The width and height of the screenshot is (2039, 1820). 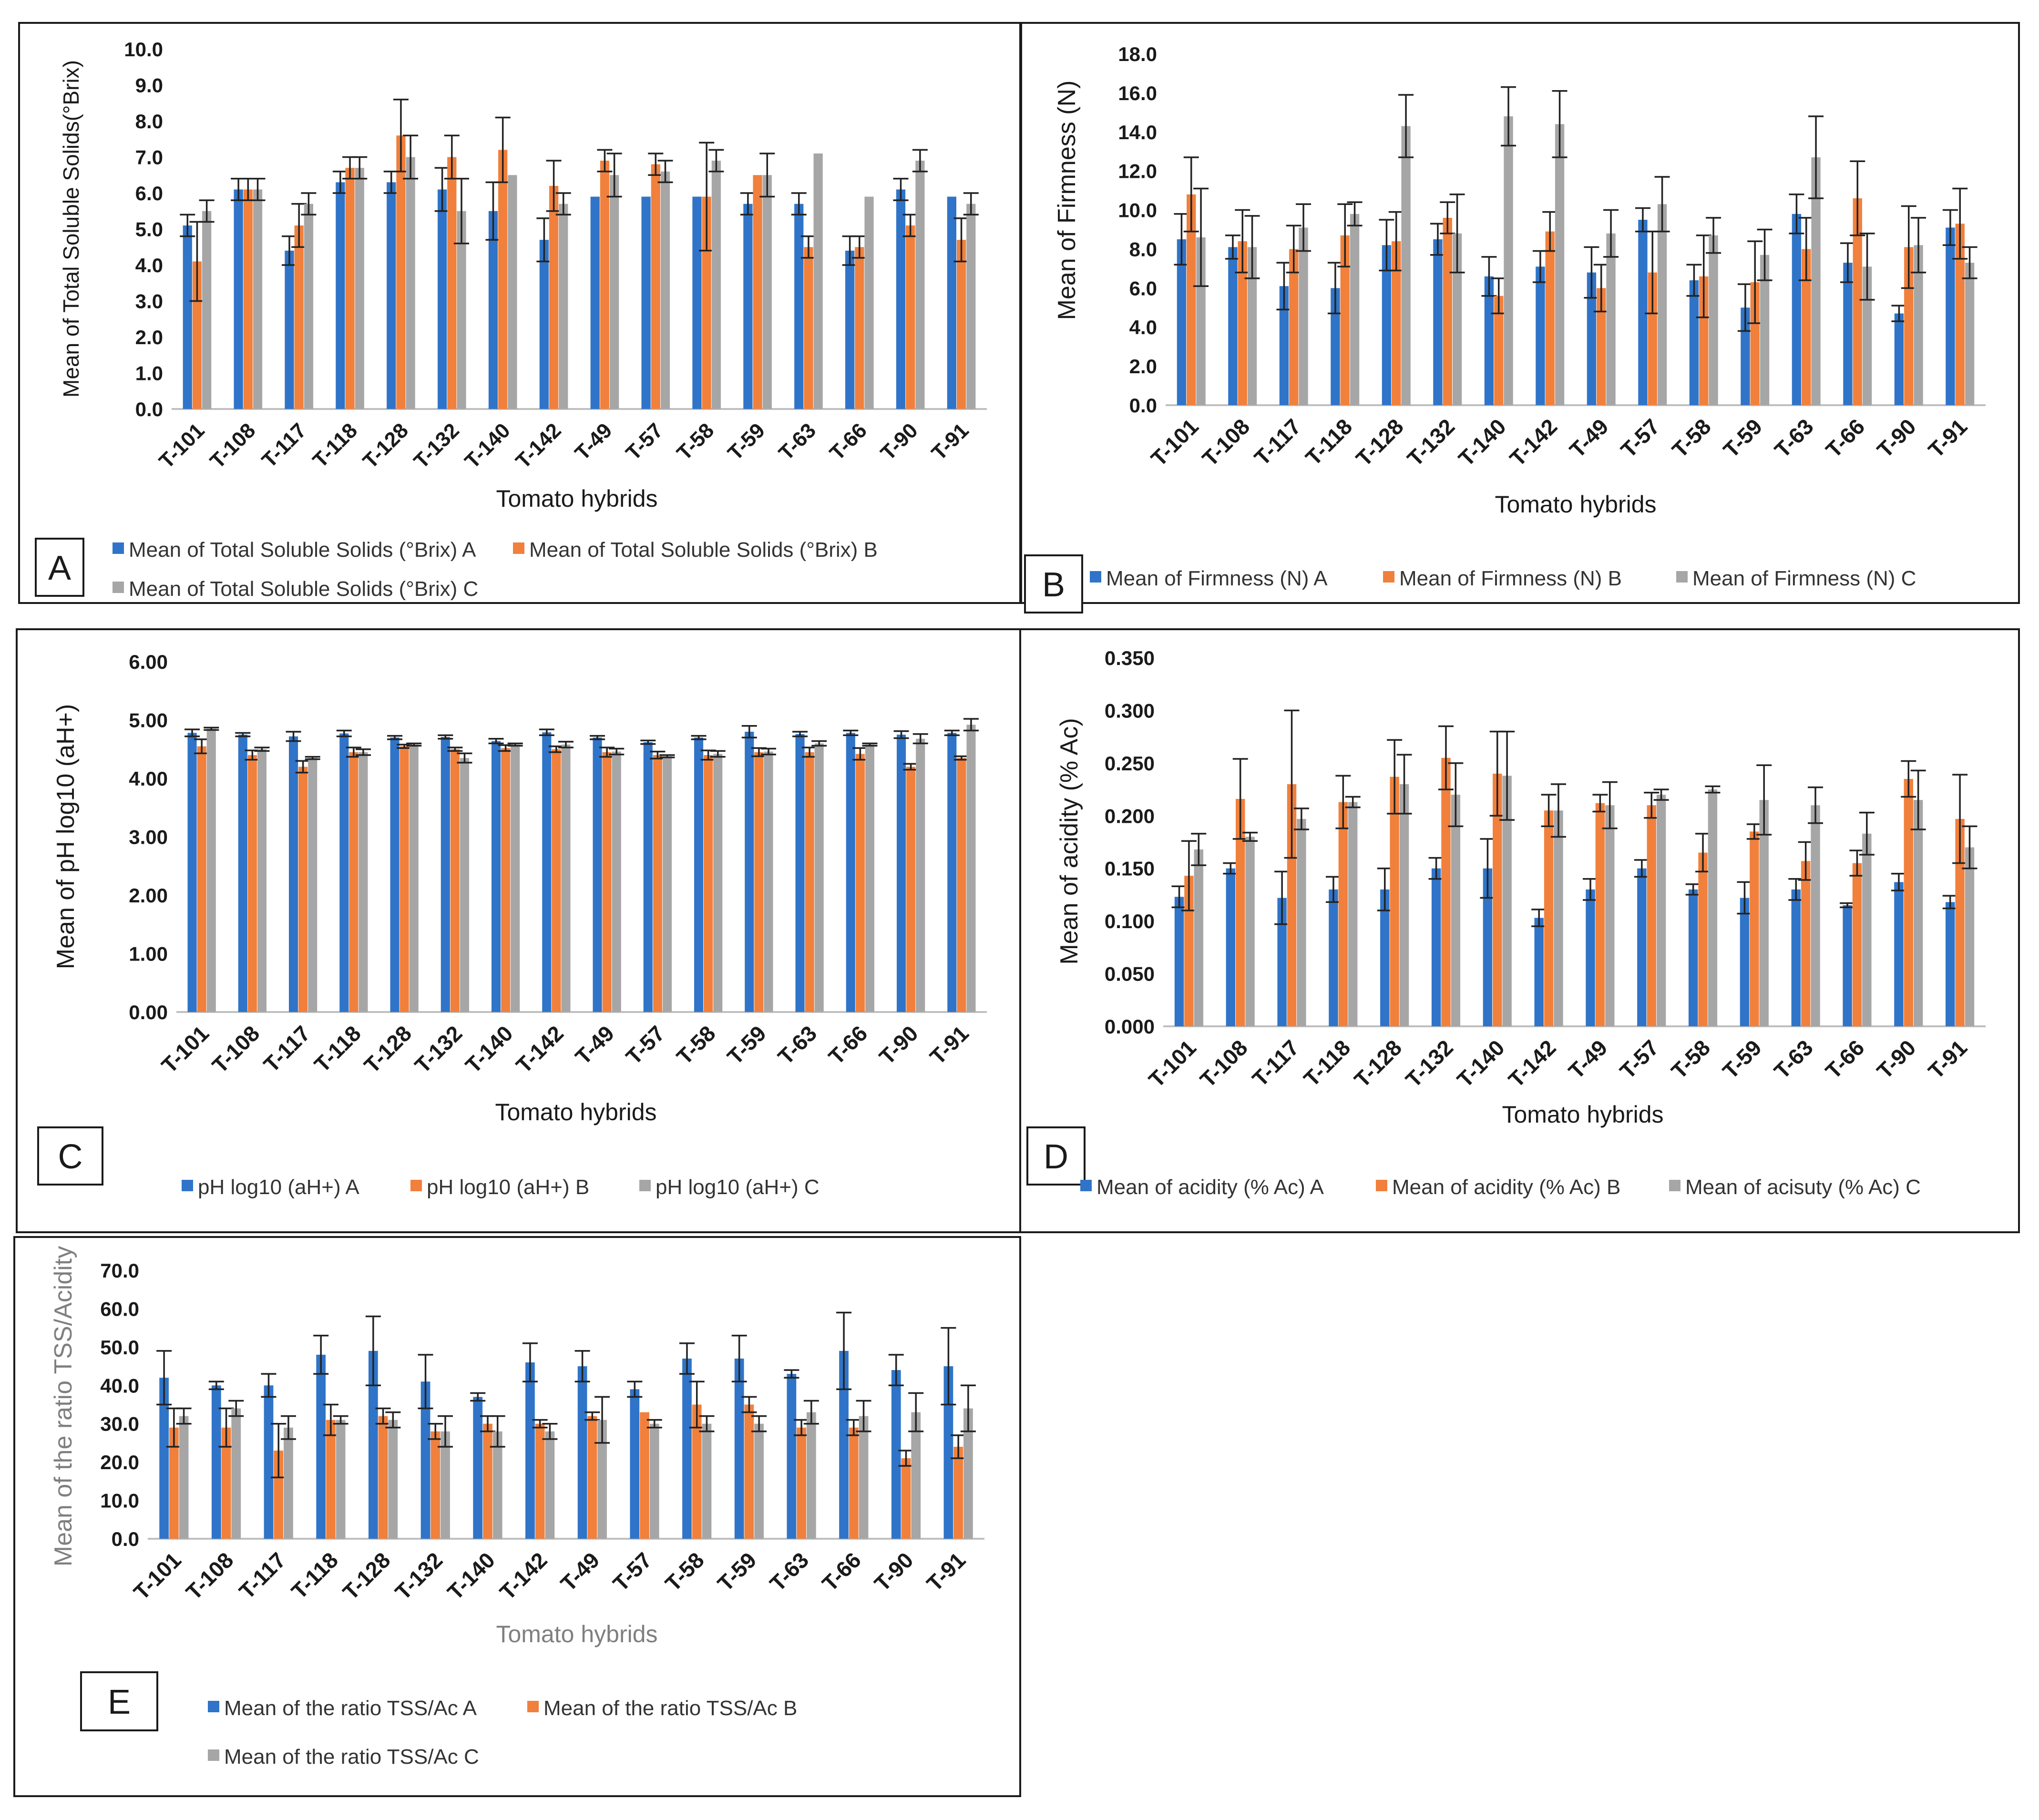 I want to click on legend-entry: pH log10 (aH+) B, so click(x=508, y=1187).